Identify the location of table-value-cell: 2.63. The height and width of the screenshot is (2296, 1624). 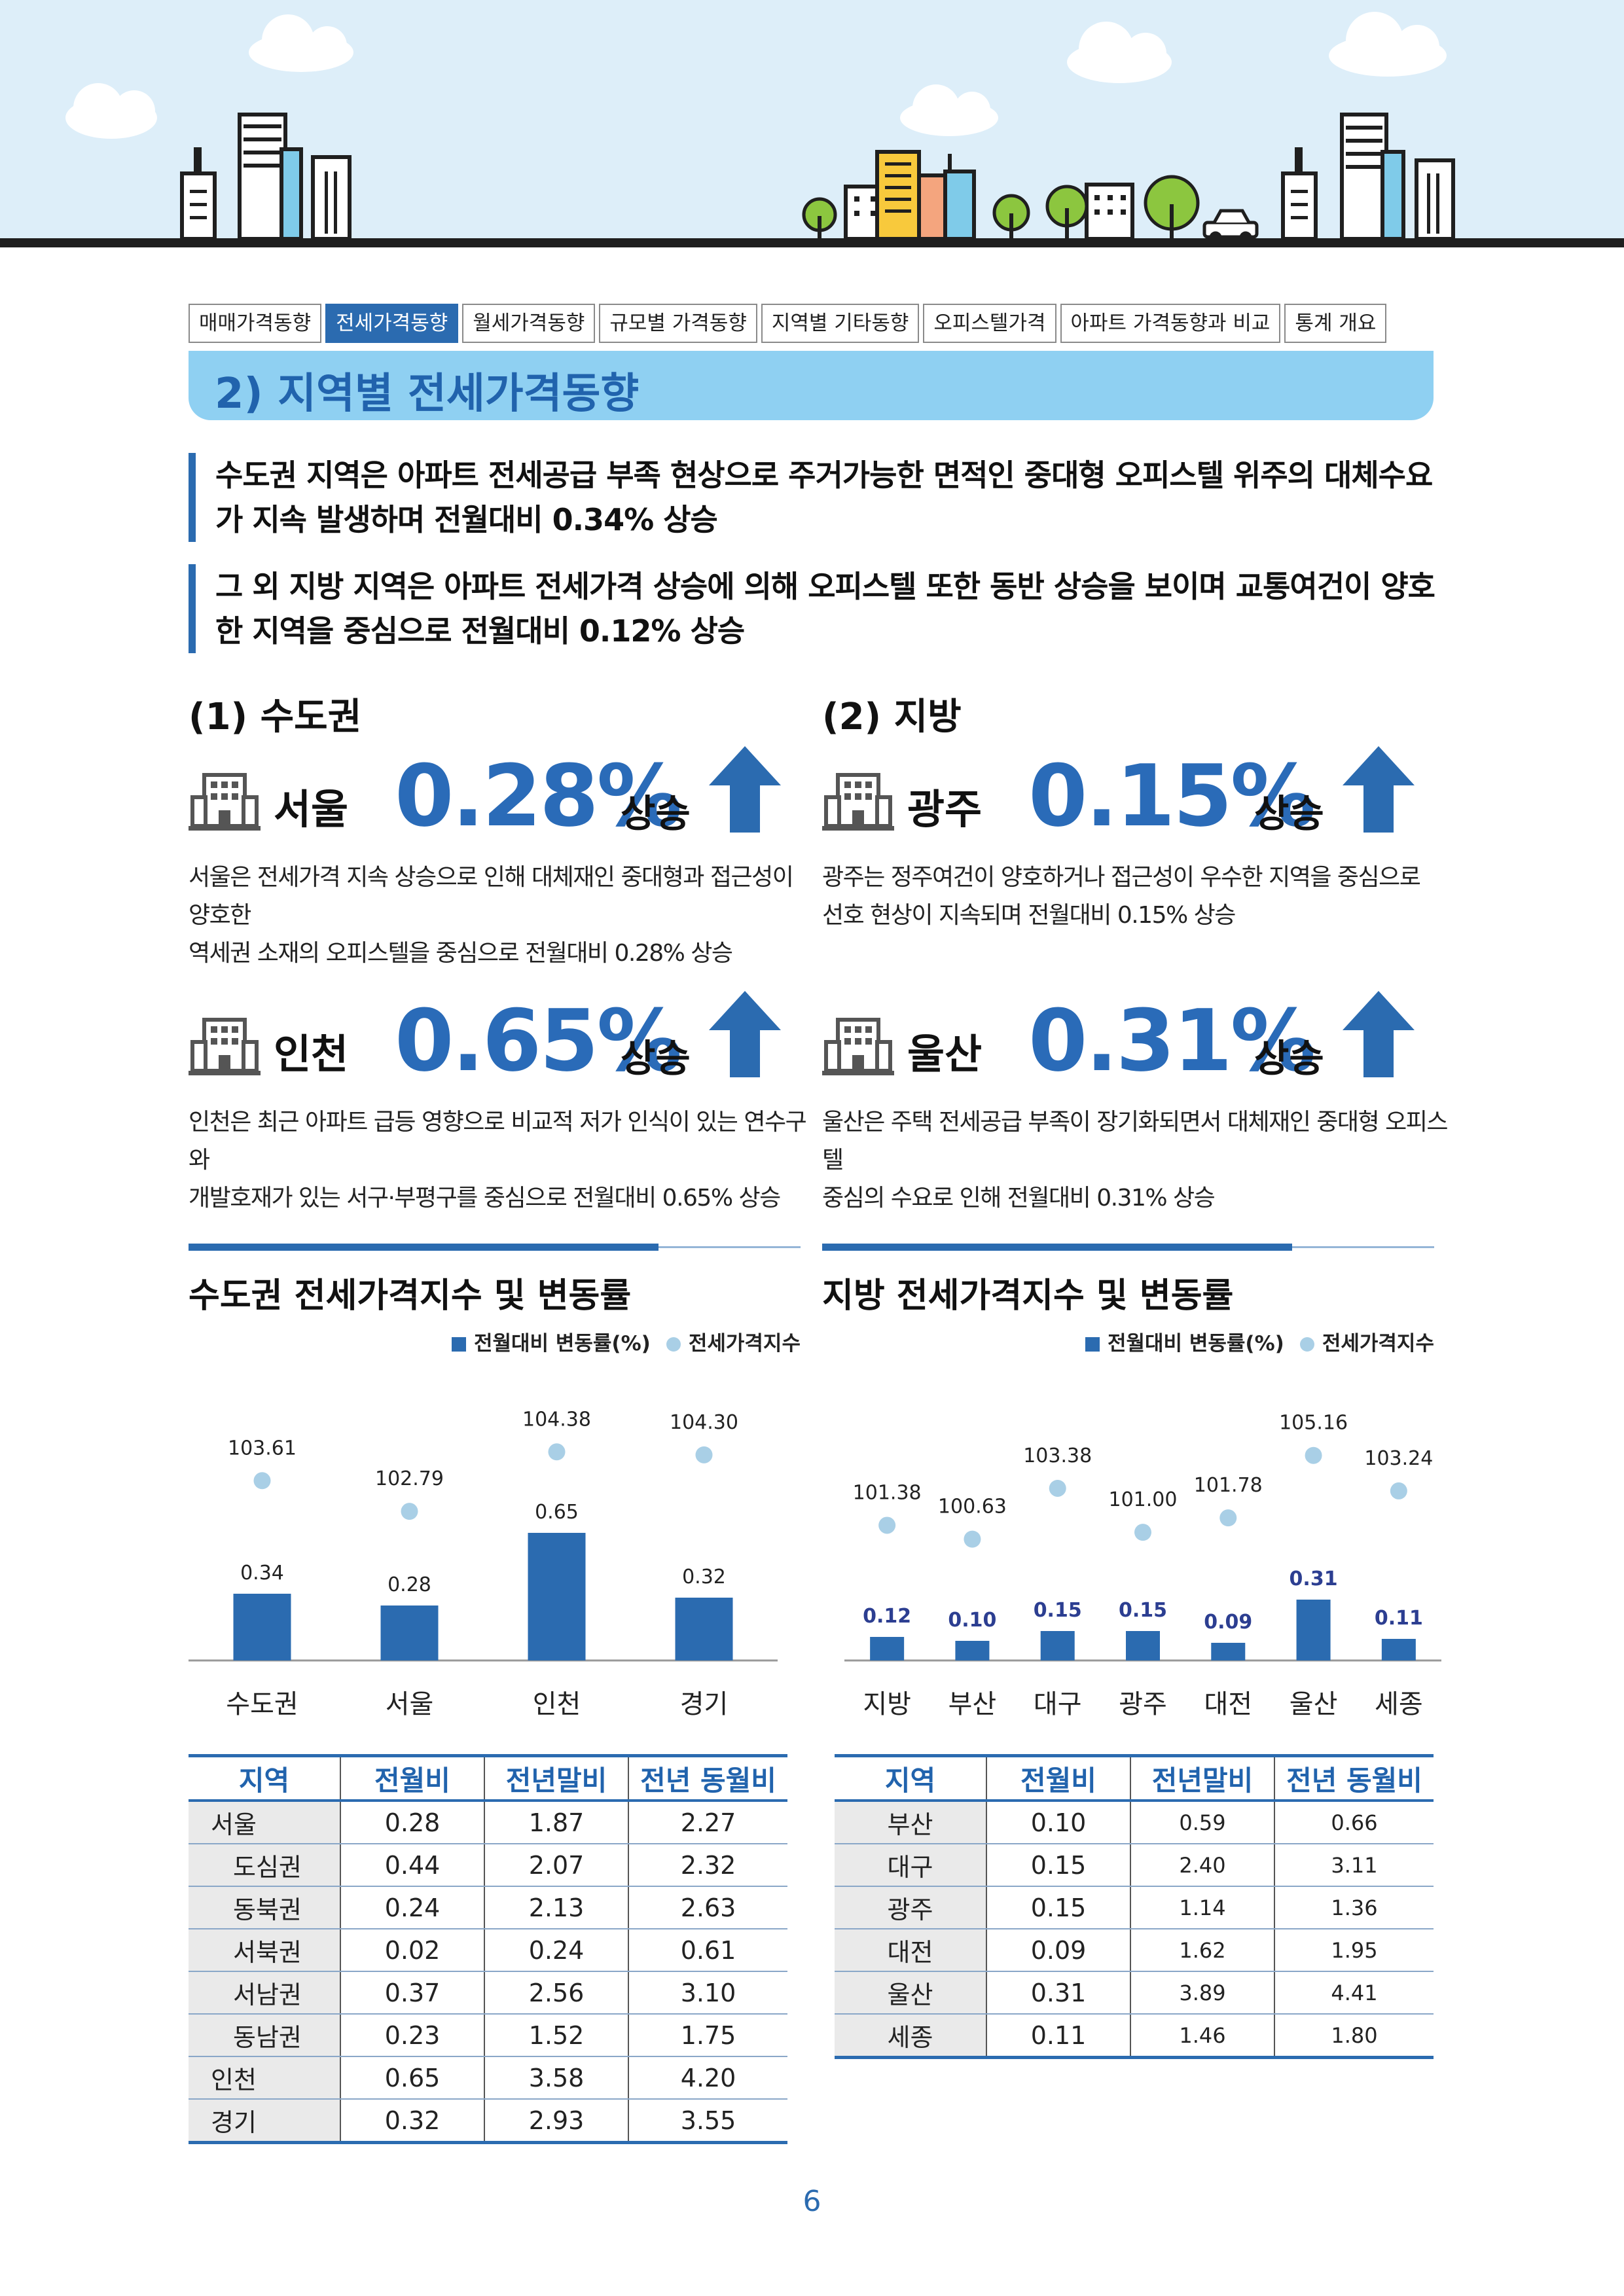
(707, 1907).